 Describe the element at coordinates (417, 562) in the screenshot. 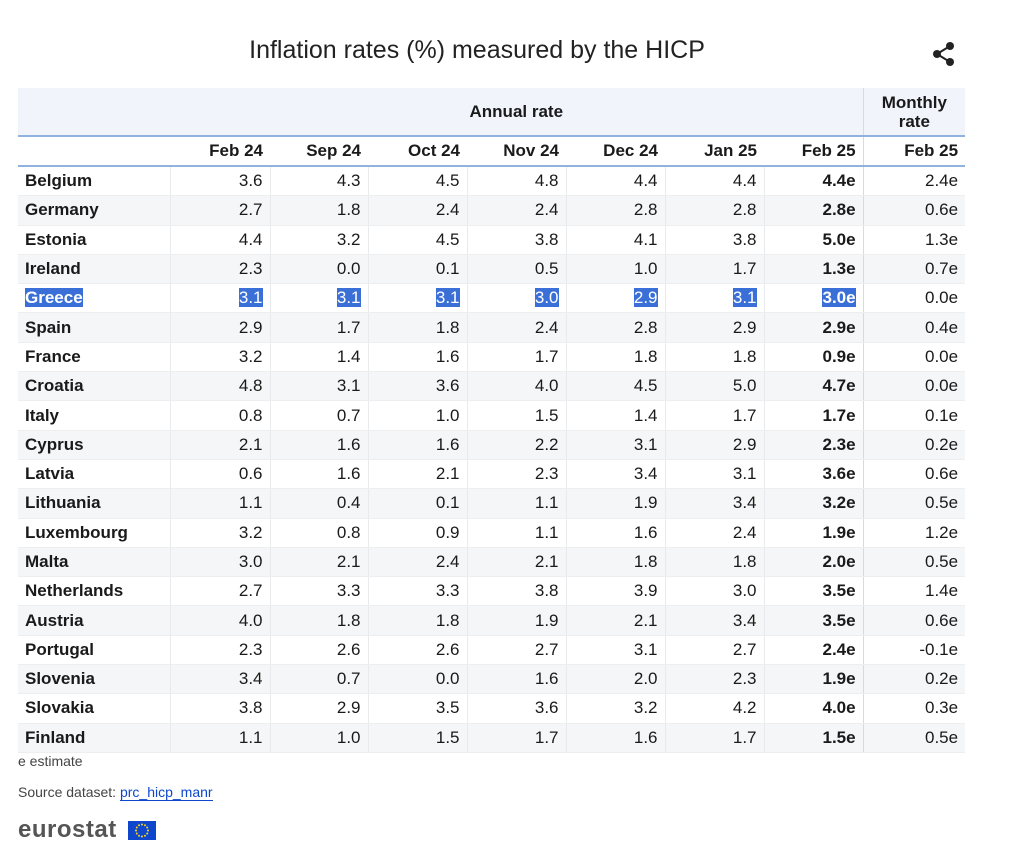

I see `table-cell: 2.4` at that location.